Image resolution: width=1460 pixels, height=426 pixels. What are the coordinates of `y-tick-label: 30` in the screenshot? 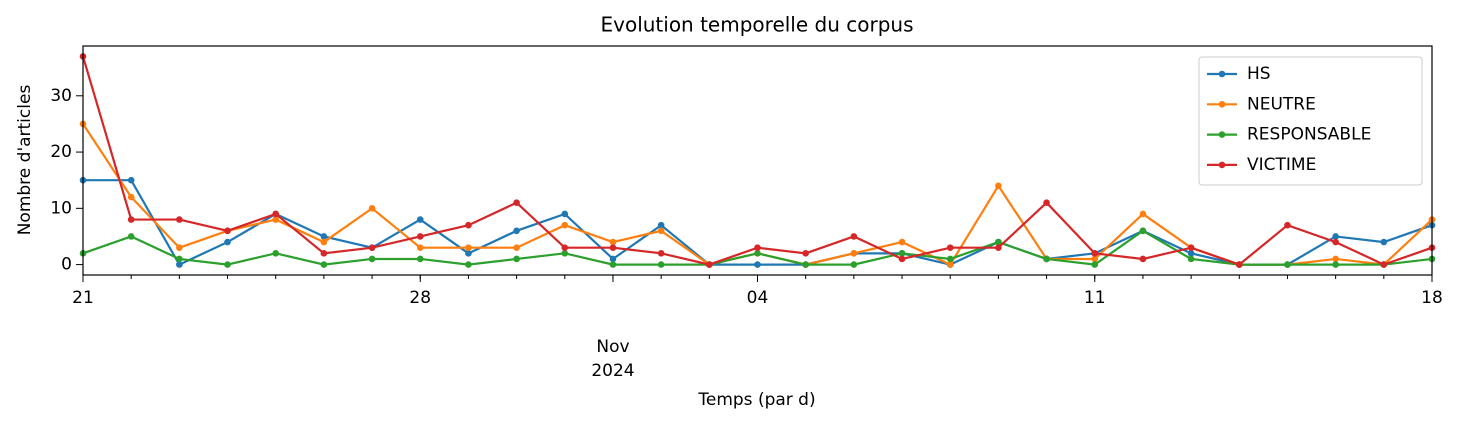 It's located at (61, 96).